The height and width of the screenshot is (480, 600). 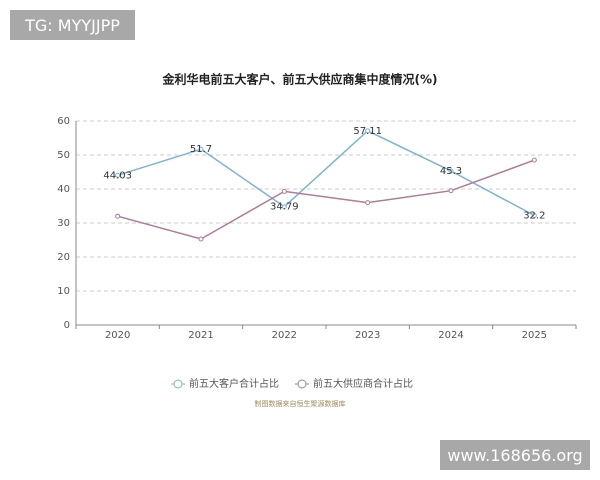 What do you see at coordinates (72, 25) in the screenshot?
I see `watermark: TG: MYYJJPP` at bounding box center [72, 25].